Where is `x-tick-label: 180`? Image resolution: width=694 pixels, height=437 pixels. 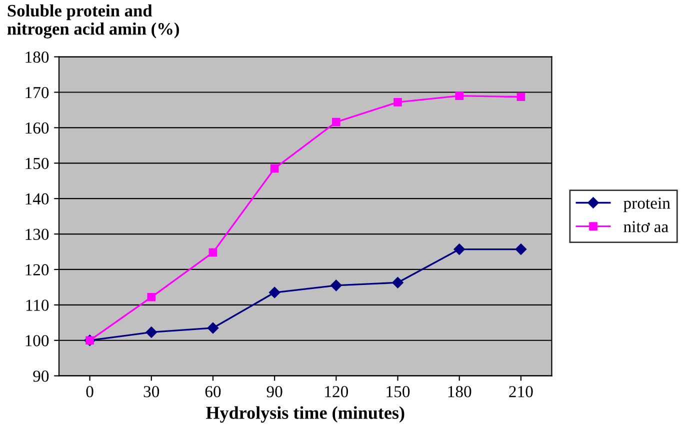 x-tick-label: 180 is located at coordinates (460, 392).